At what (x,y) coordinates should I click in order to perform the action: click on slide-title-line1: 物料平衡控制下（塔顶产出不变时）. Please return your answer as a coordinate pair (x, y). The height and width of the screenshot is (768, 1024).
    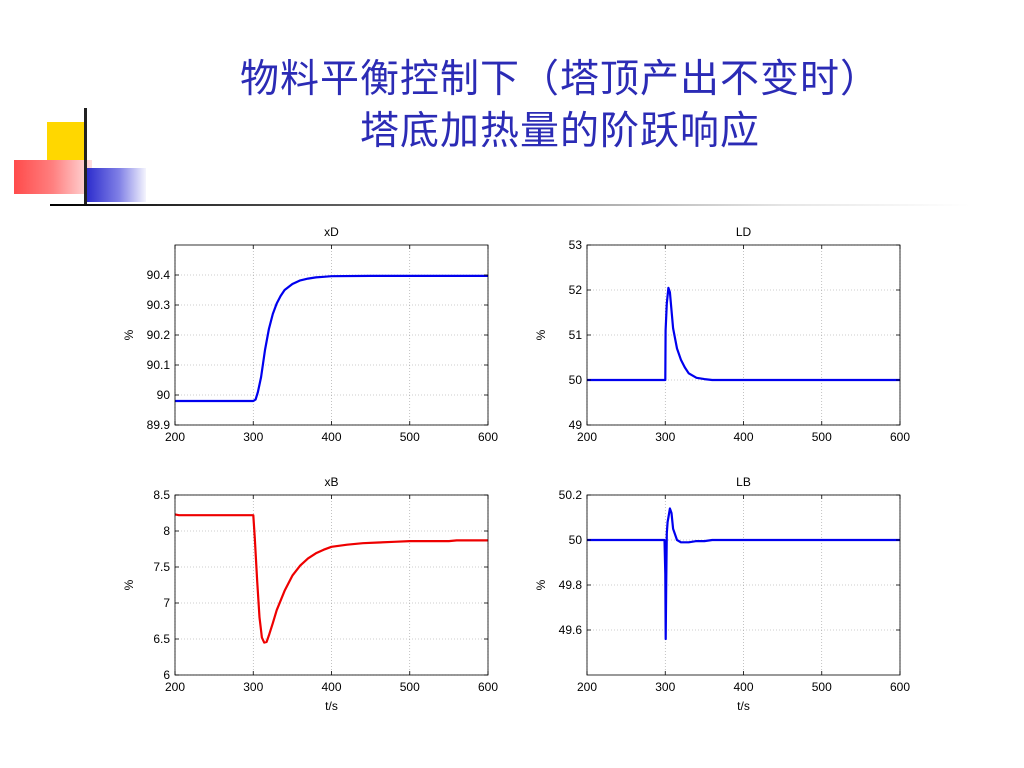
    Looking at the image, I should click on (559, 79).